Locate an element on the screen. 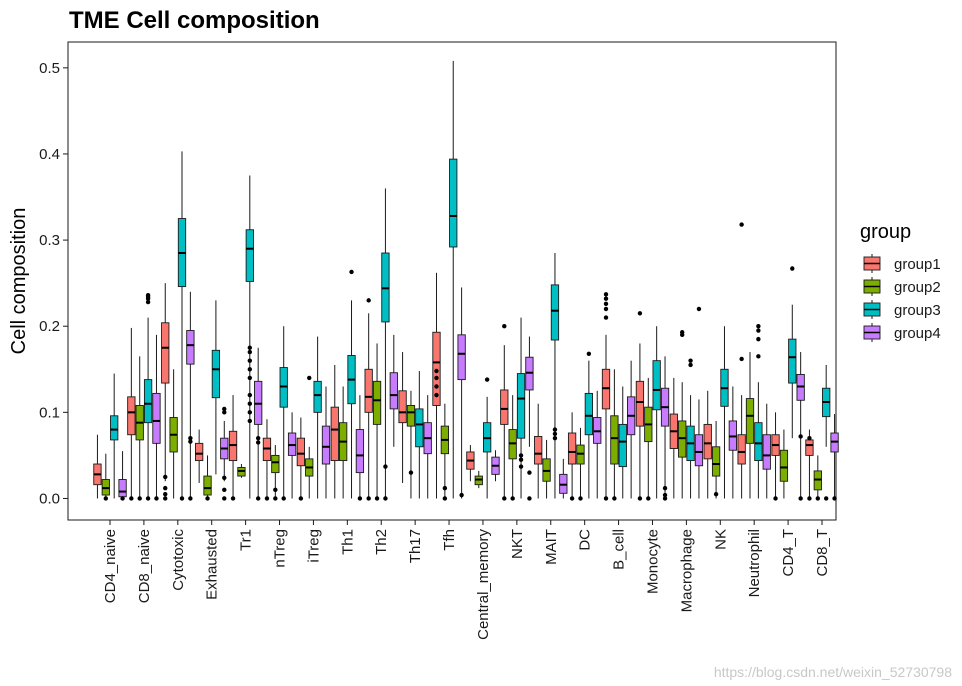 This screenshot has width=962, height=686. y-tick-label: 0.1 is located at coordinates (49, 412).